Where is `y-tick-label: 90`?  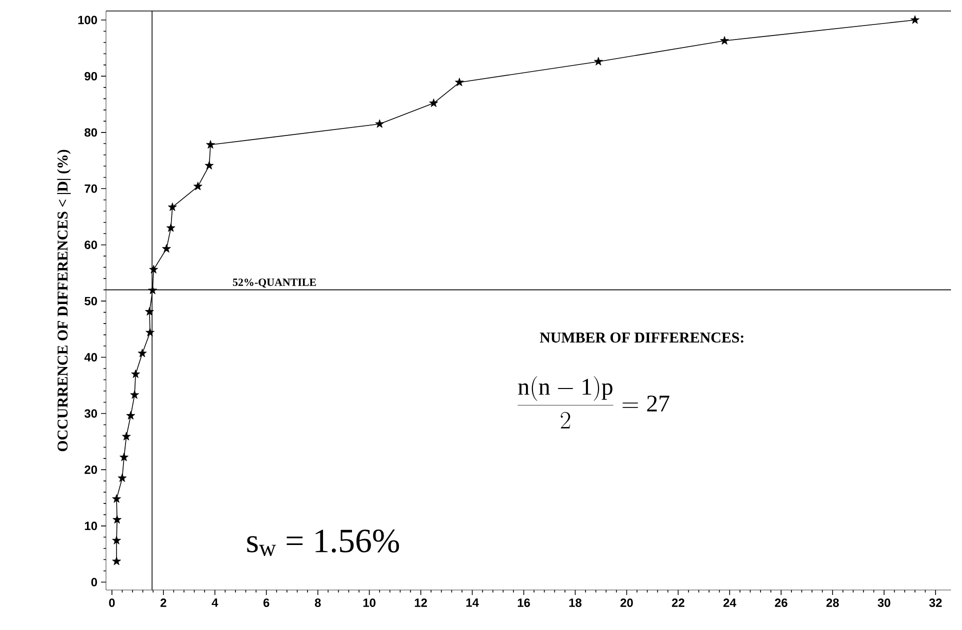
y-tick-label: 90 is located at coordinates (91, 76).